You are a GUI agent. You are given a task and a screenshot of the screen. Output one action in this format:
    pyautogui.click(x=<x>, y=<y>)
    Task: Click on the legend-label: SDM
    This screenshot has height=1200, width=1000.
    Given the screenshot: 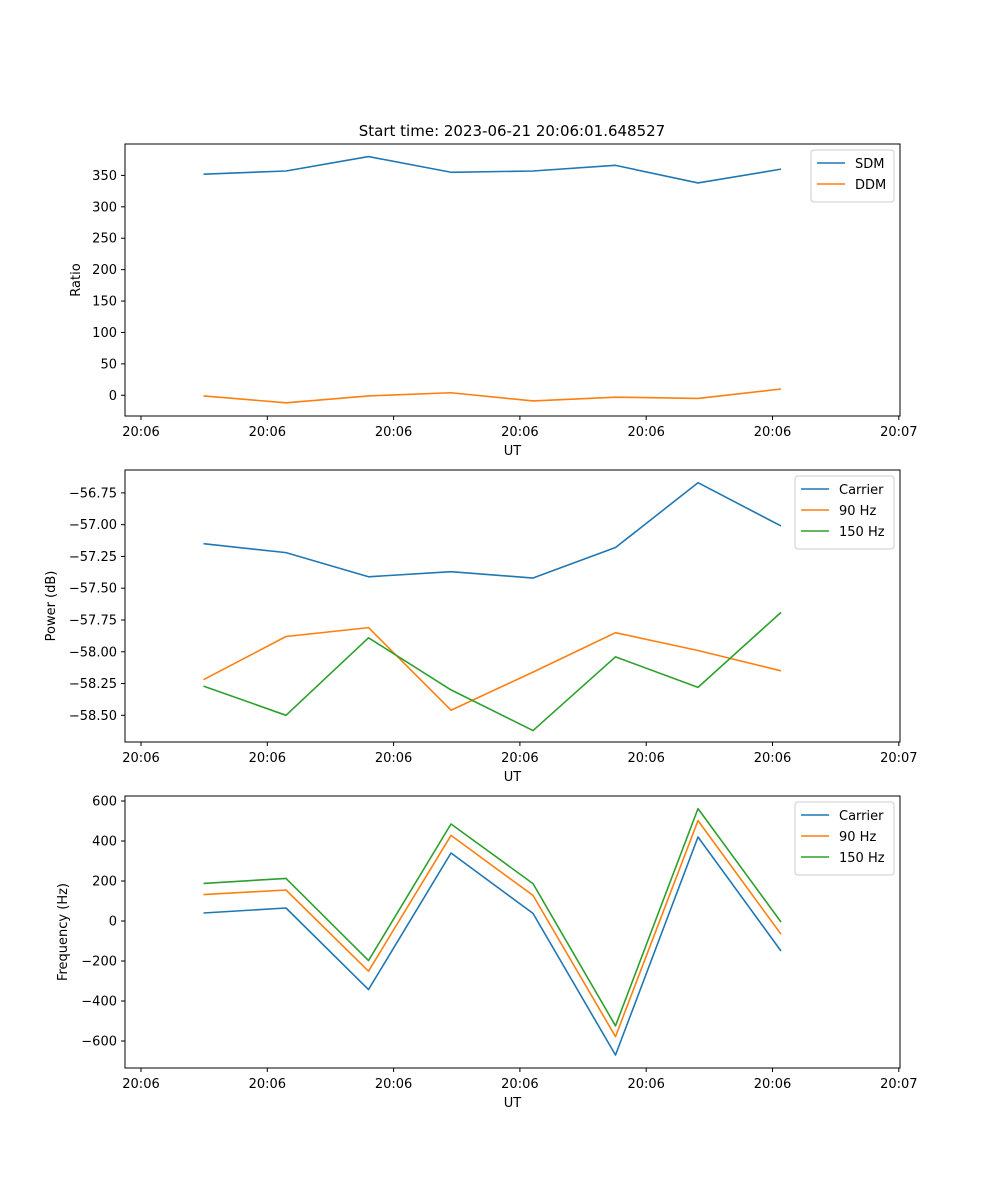 What is the action you would take?
    pyautogui.click(x=869, y=164)
    